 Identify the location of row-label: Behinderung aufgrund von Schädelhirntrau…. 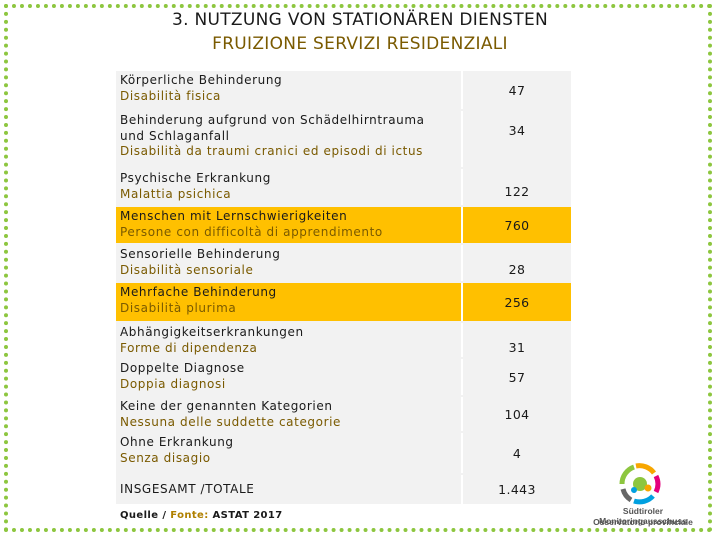
(288, 139).